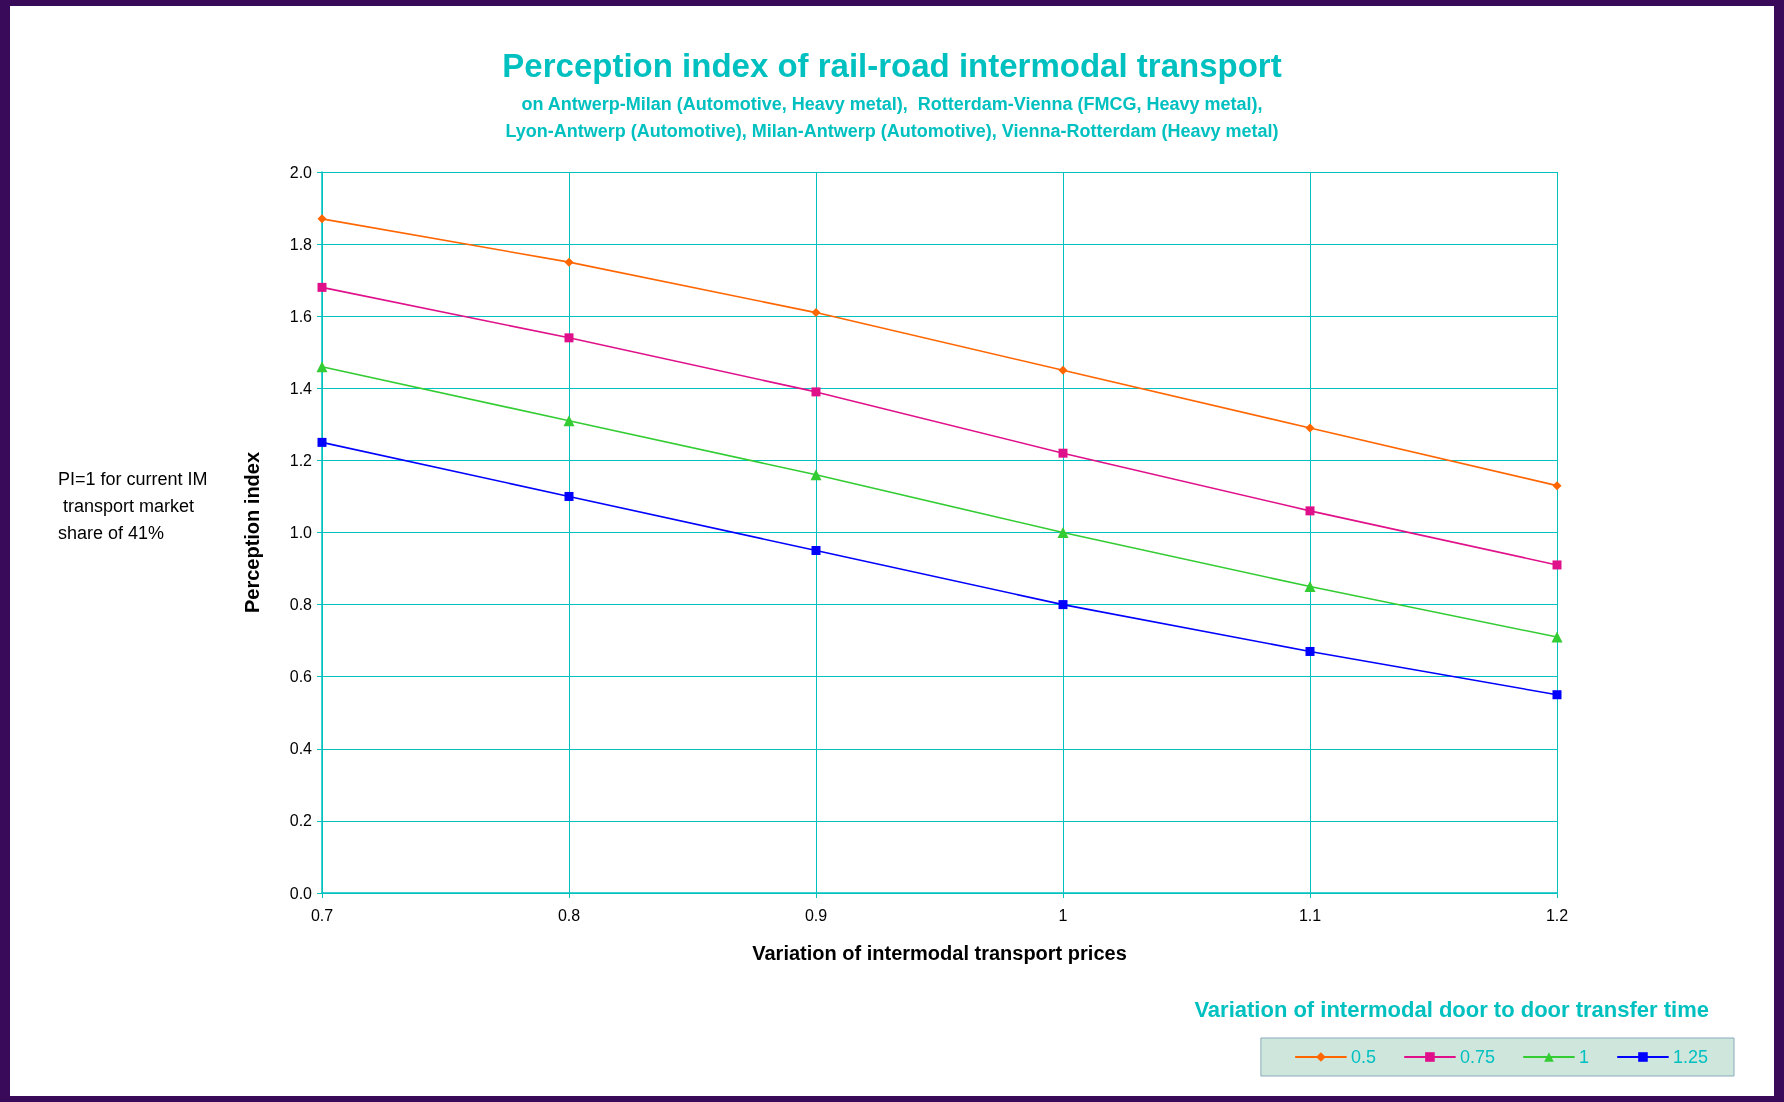  I want to click on y-tick-label: 2.0, so click(301, 172).